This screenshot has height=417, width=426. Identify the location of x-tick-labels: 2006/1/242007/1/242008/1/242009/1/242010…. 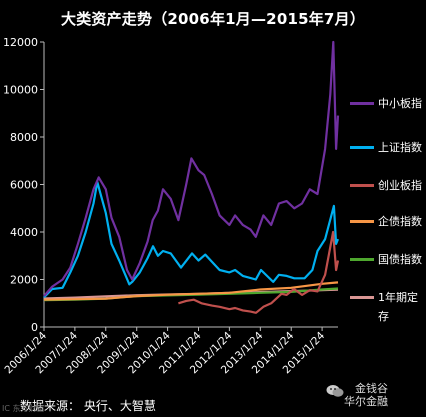
(165, 352).